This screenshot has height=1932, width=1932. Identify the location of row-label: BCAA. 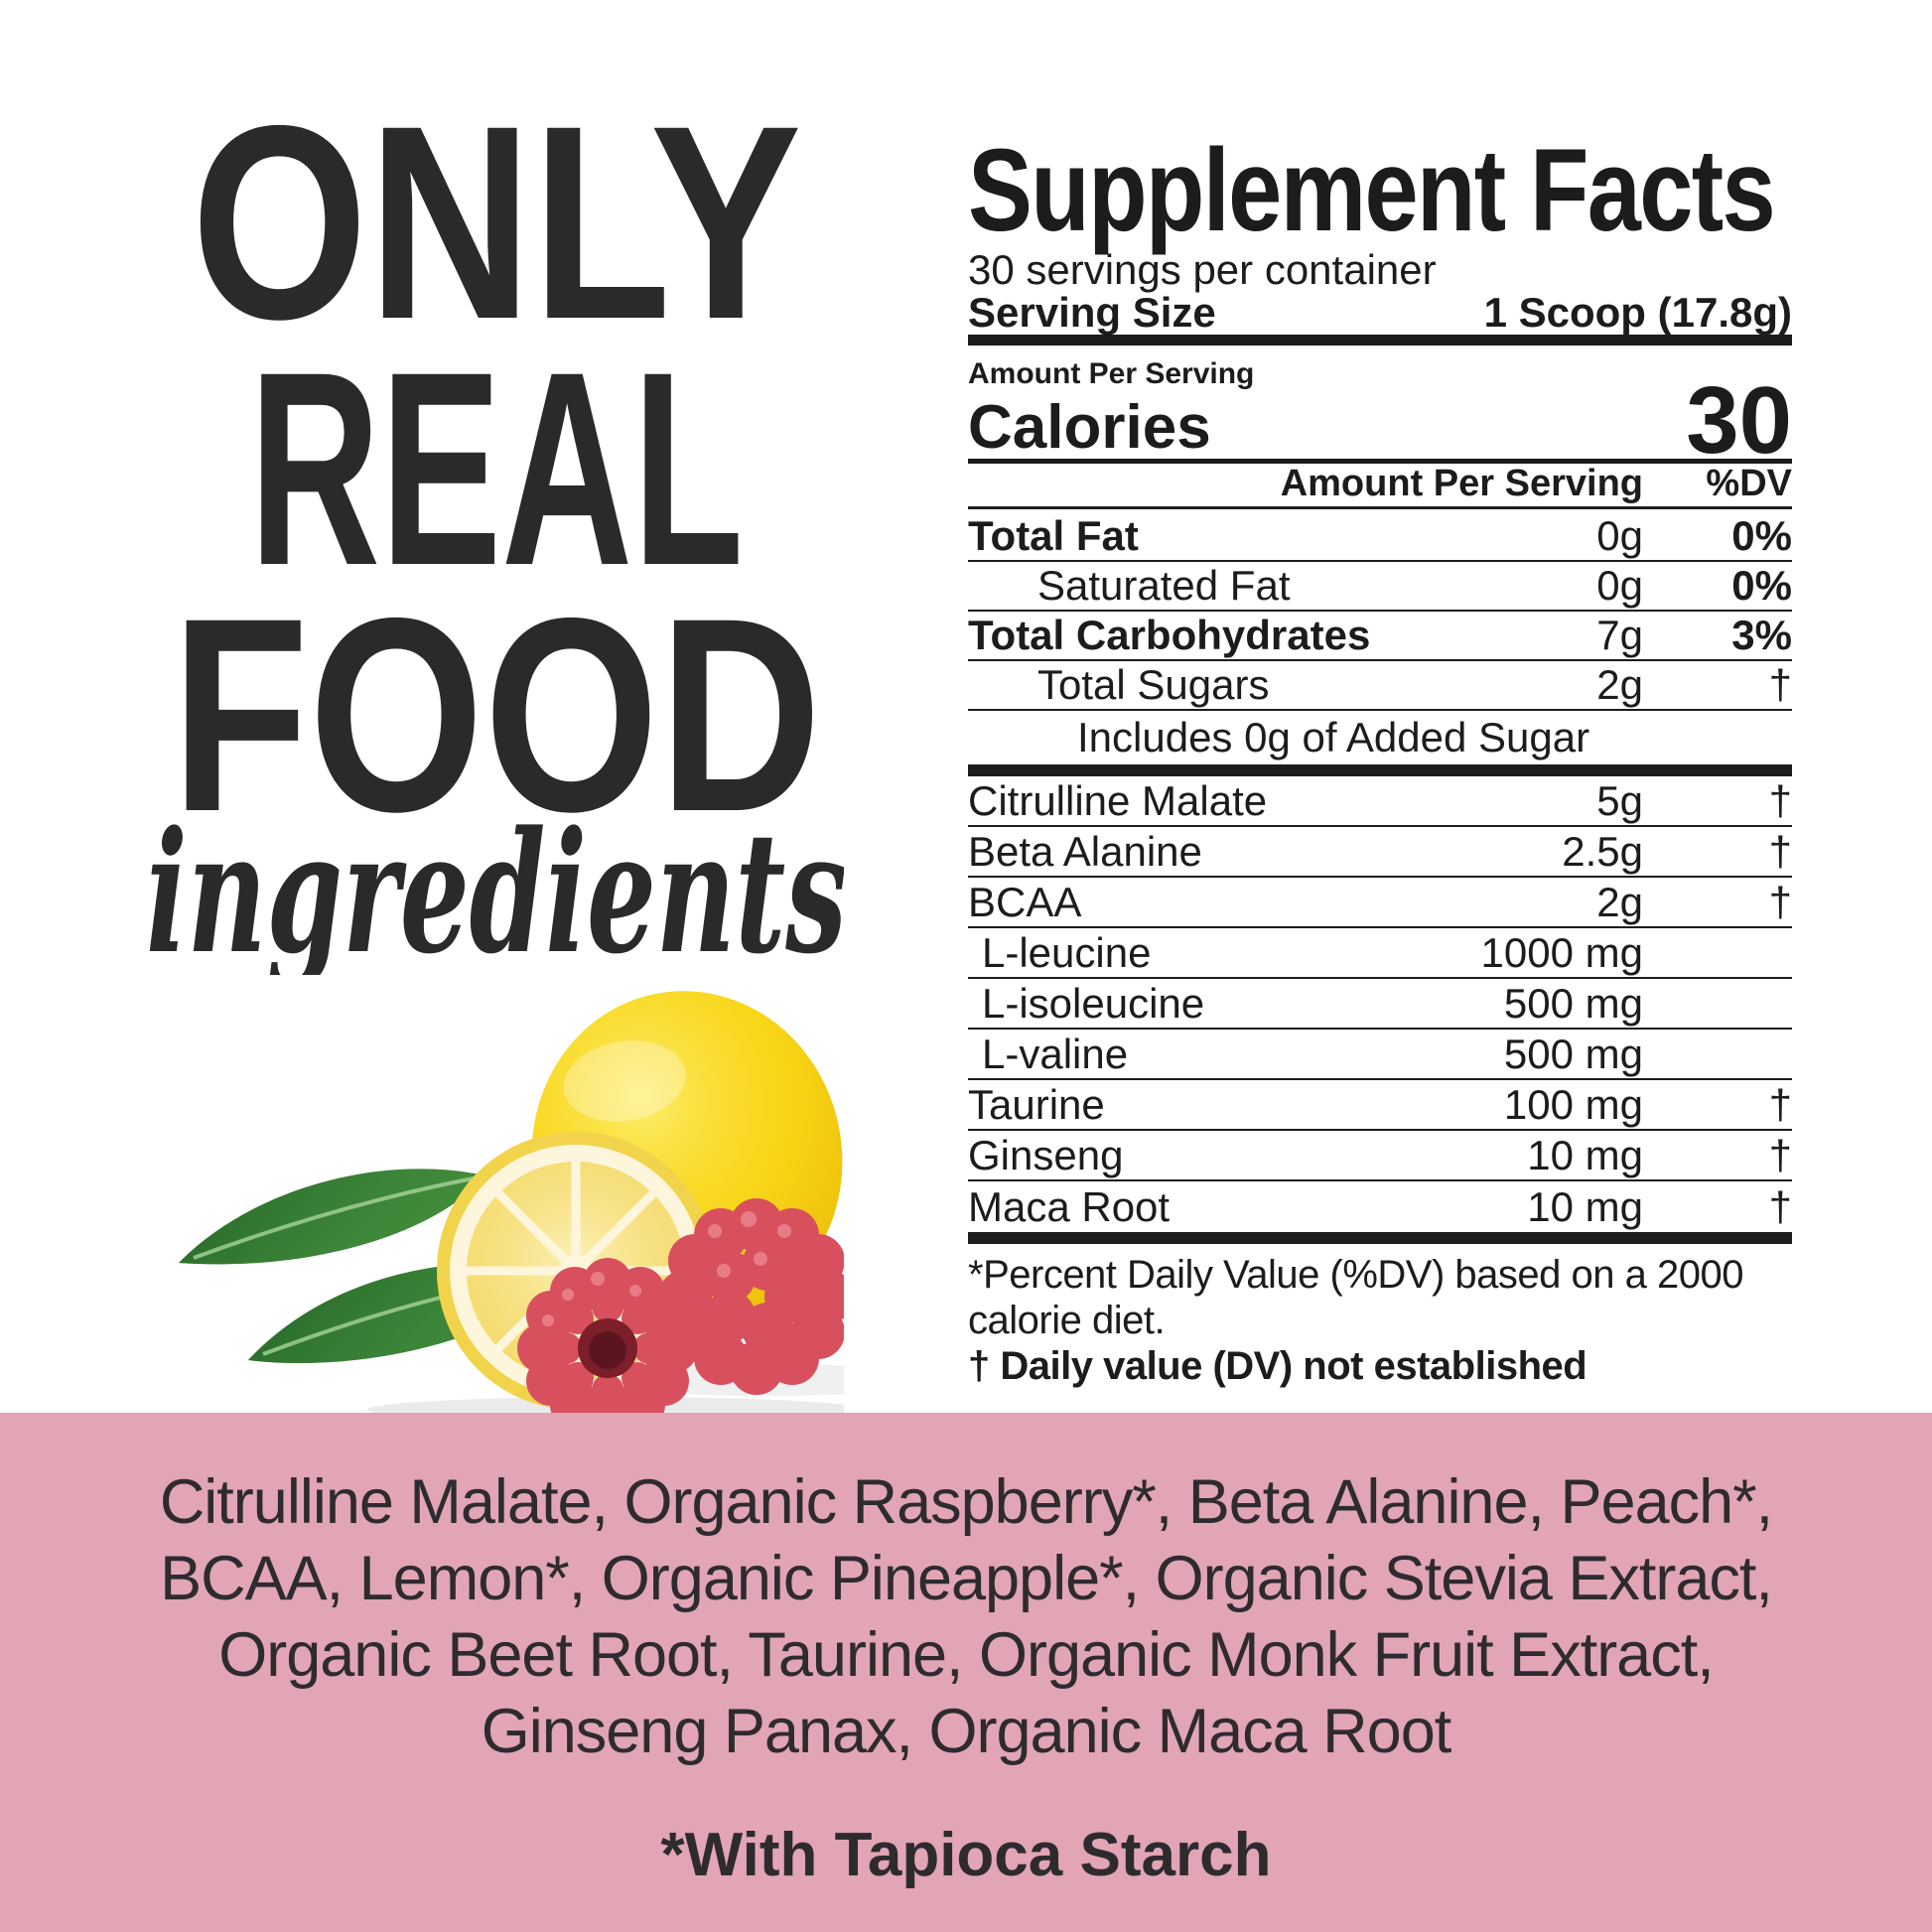
(1025, 902).